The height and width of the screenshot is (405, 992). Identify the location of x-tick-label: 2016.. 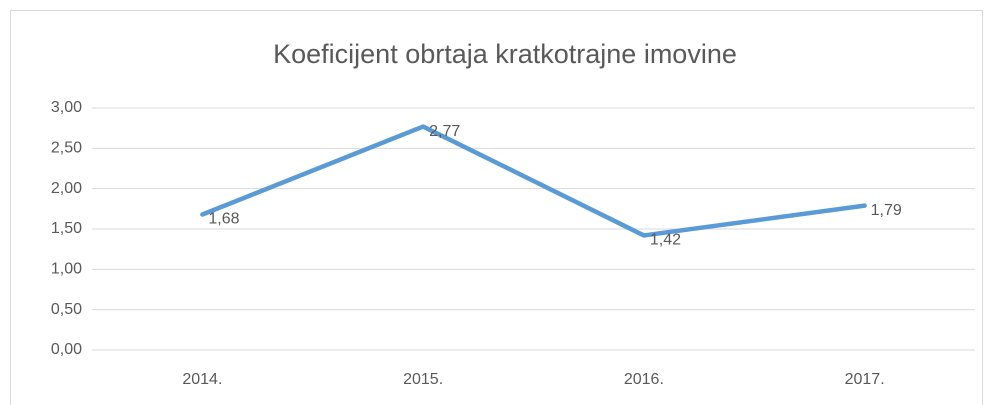
(644, 379).